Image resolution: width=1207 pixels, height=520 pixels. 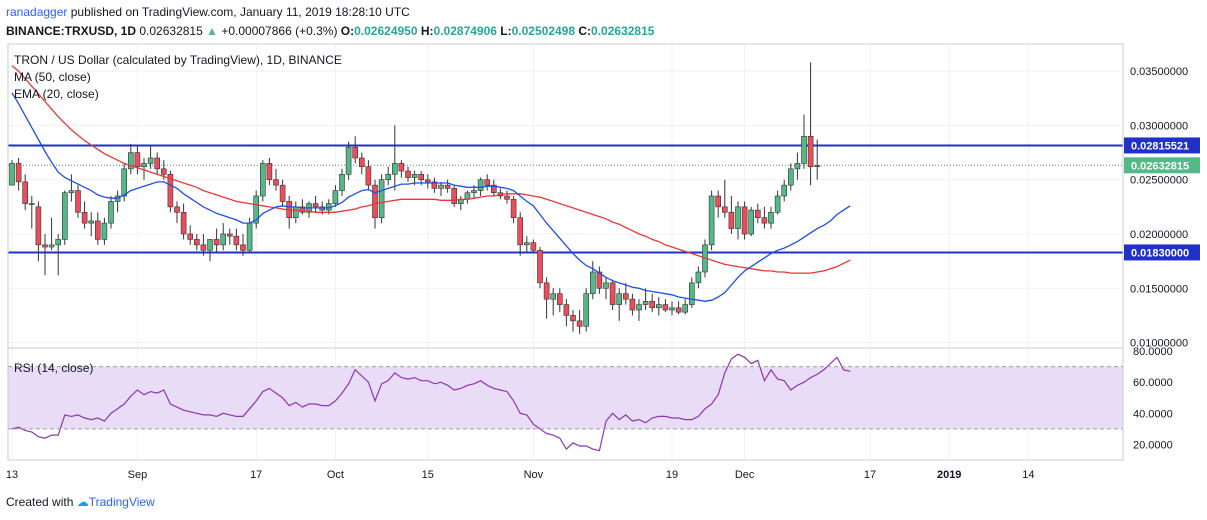 I want to click on time-tick-label: Sep, so click(x=138, y=475).